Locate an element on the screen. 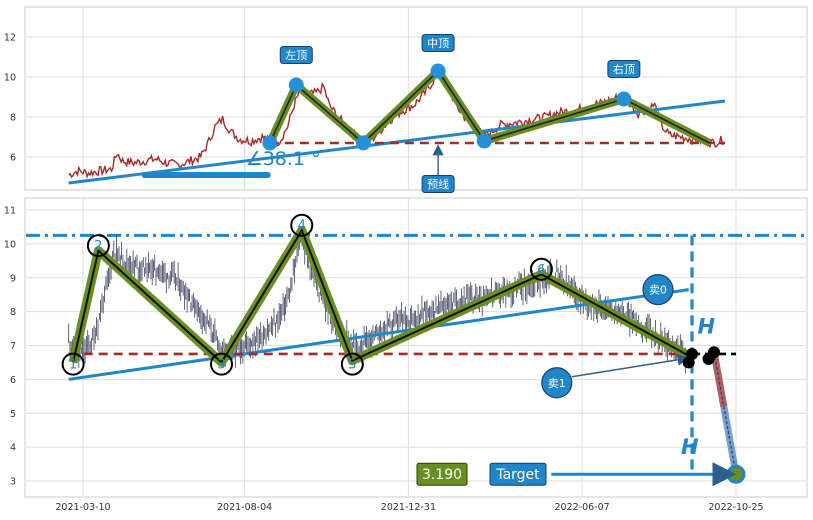 This screenshot has width=813, height=520. bottom-xtick-label: 2022-06-07 is located at coordinates (581, 507).